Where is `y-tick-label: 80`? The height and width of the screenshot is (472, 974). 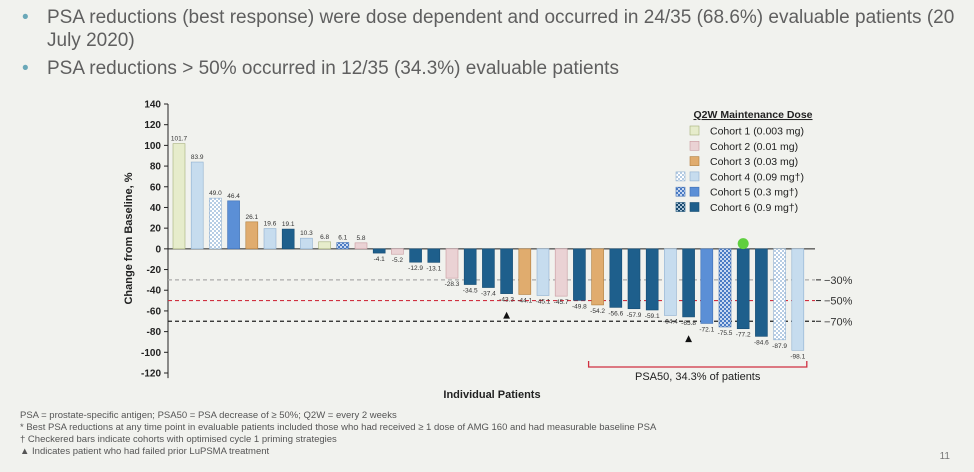 y-tick-label: 80 is located at coordinates (156, 167).